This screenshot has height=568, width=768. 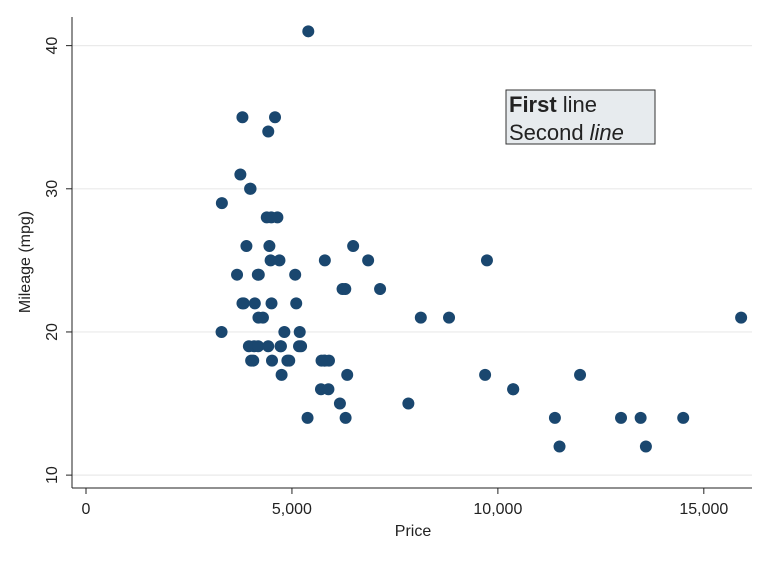 I want to click on text-box-line: First line, so click(x=553, y=104).